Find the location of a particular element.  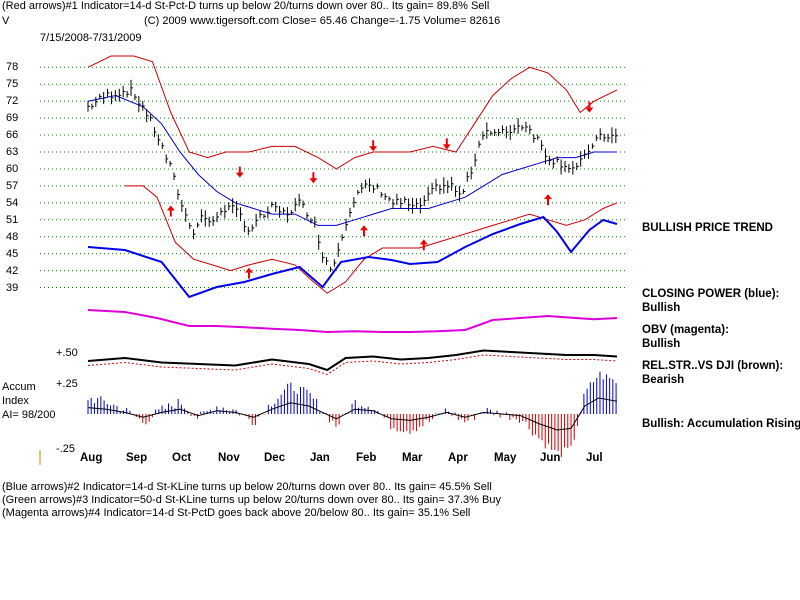

month-label: May is located at coordinates (505, 458).